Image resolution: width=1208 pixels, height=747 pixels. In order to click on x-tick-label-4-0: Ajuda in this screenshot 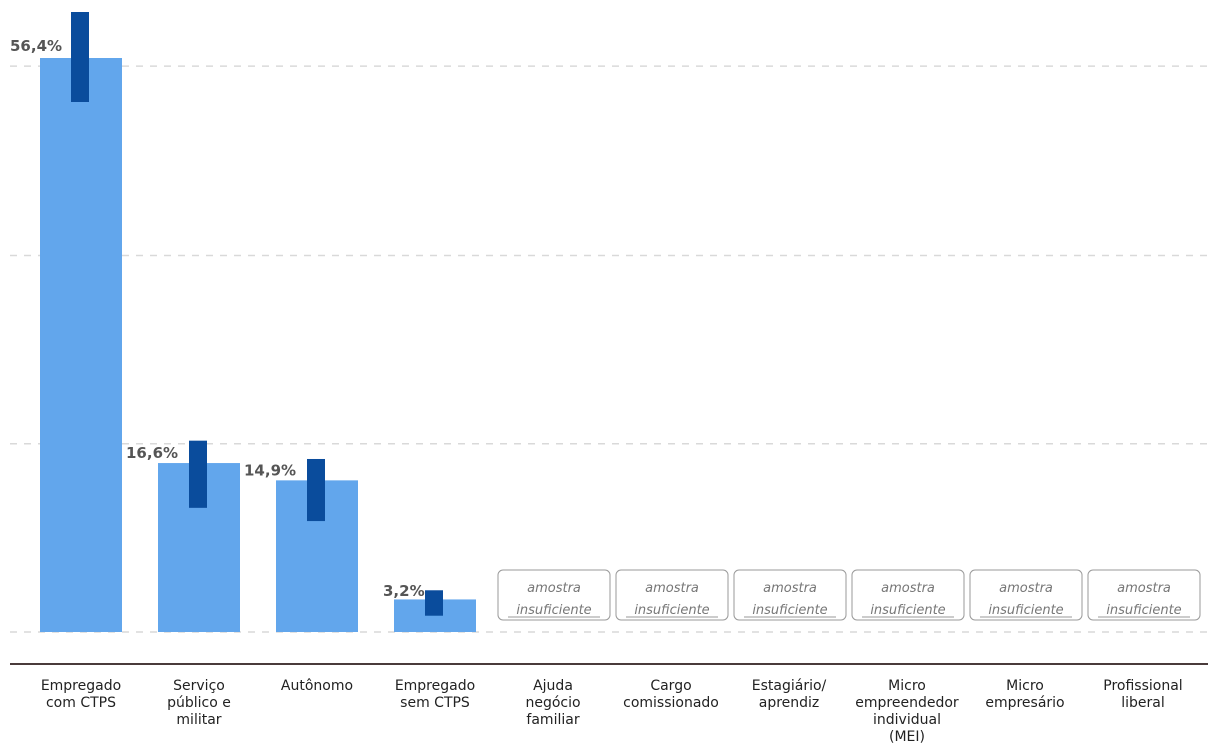, I will do `click(553, 686)`.